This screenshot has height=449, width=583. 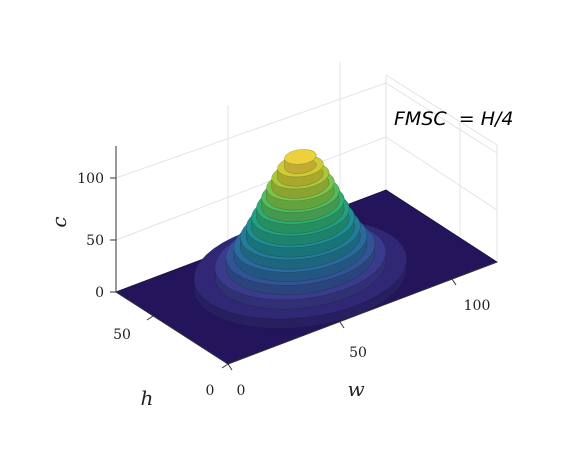 I want to click on h-axis-label: h, so click(x=147, y=398).